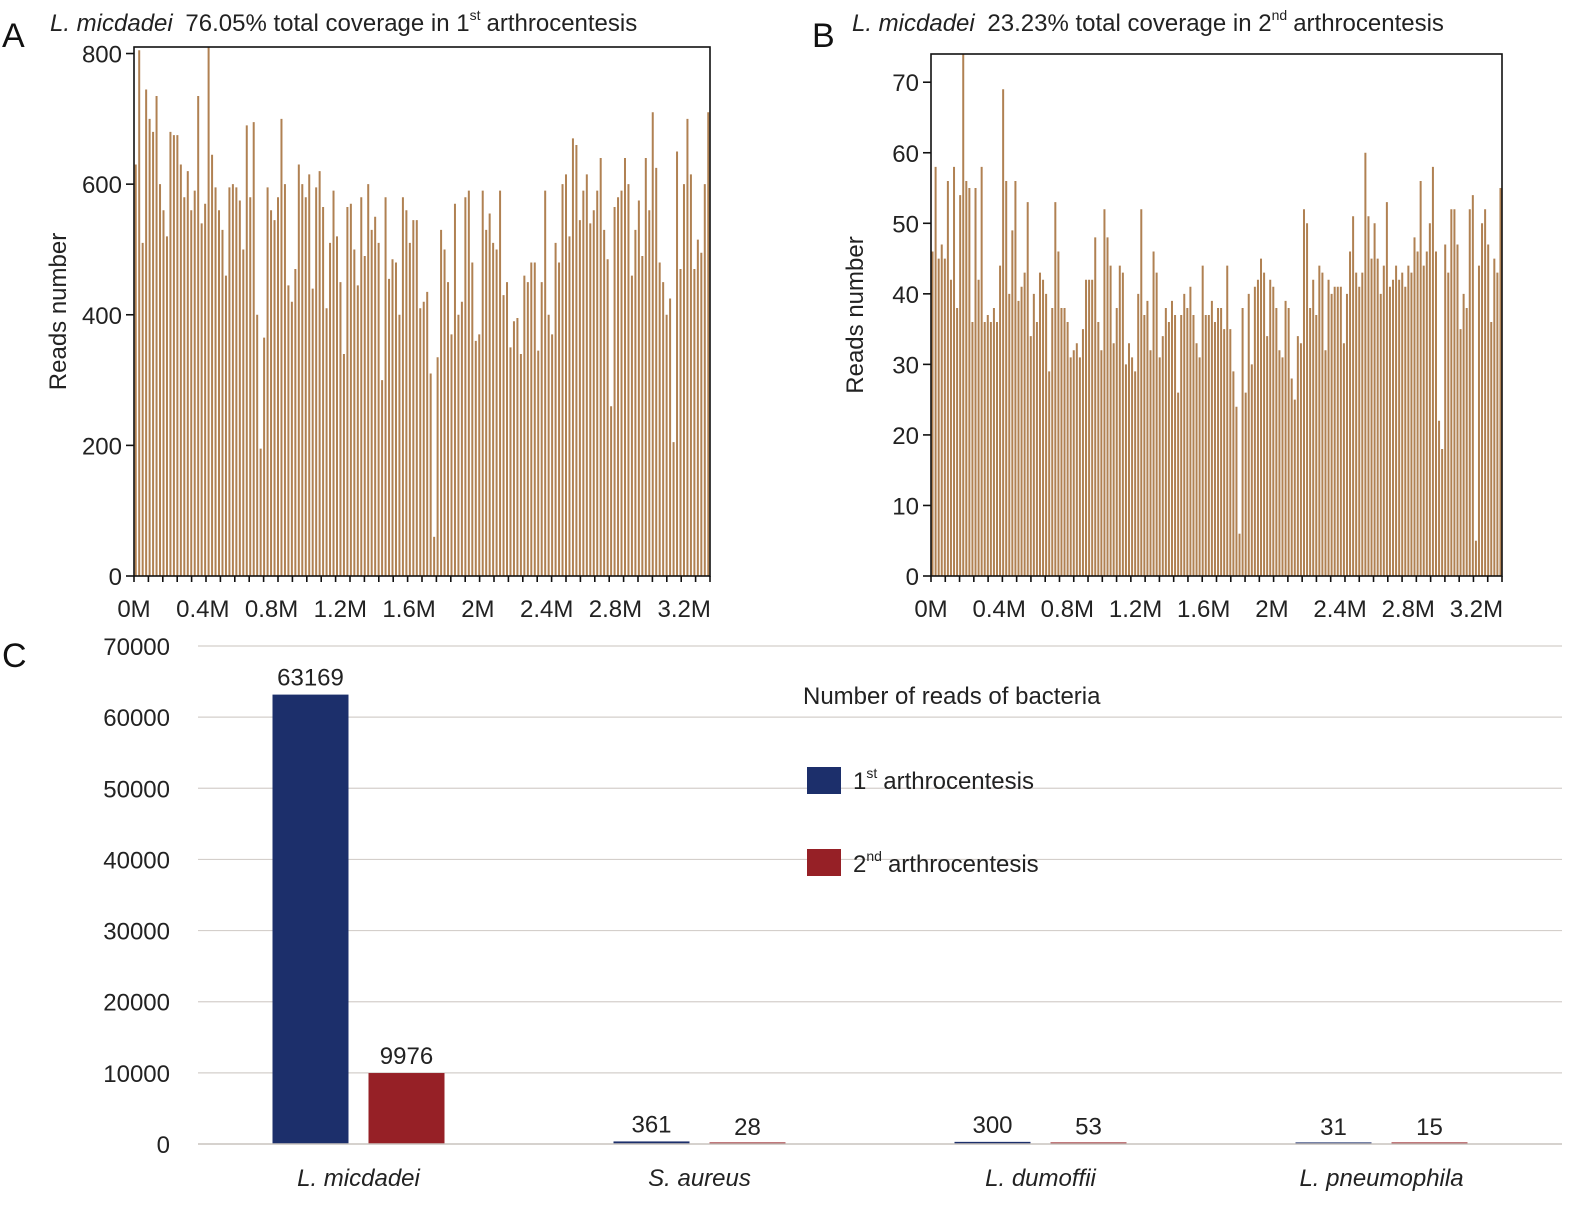 This screenshot has width=1584, height=1208. What do you see at coordinates (475, 15) in the screenshot?
I see `panel-a-title-sup: st` at bounding box center [475, 15].